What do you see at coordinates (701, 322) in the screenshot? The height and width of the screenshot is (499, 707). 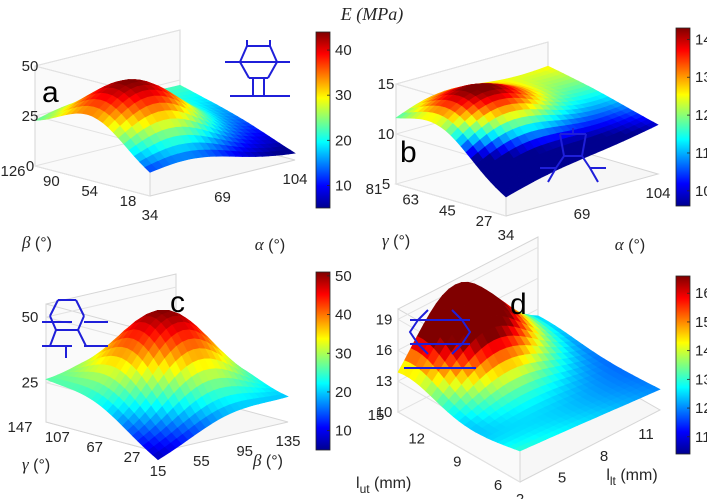 I see `colorbar-tick-label: 15` at bounding box center [701, 322].